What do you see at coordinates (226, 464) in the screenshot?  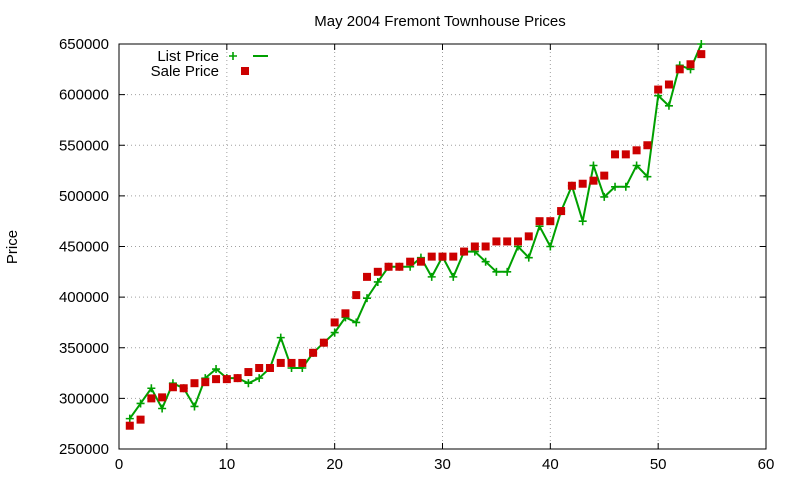 I see `x-tick-label: 10` at bounding box center [226, 464].